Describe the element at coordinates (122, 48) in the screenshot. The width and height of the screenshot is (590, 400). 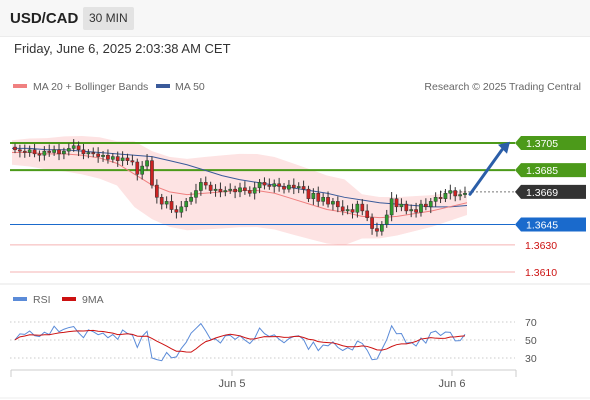
I see `chart-datetime: Friday, June 6, 2025 2:03:38 AM CET` at that location.